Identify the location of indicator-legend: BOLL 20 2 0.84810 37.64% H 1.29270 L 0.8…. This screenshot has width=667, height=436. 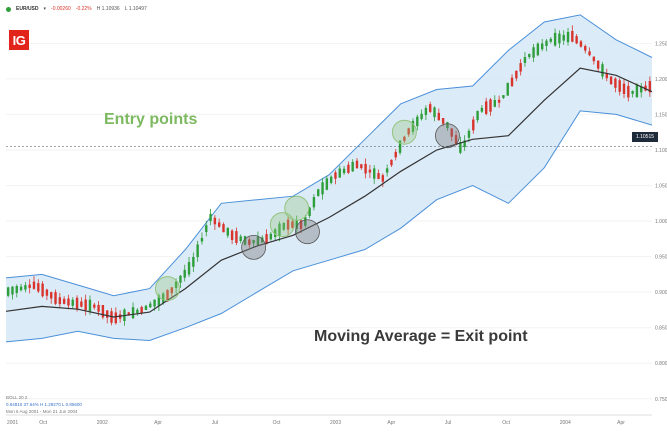
(44, 404).